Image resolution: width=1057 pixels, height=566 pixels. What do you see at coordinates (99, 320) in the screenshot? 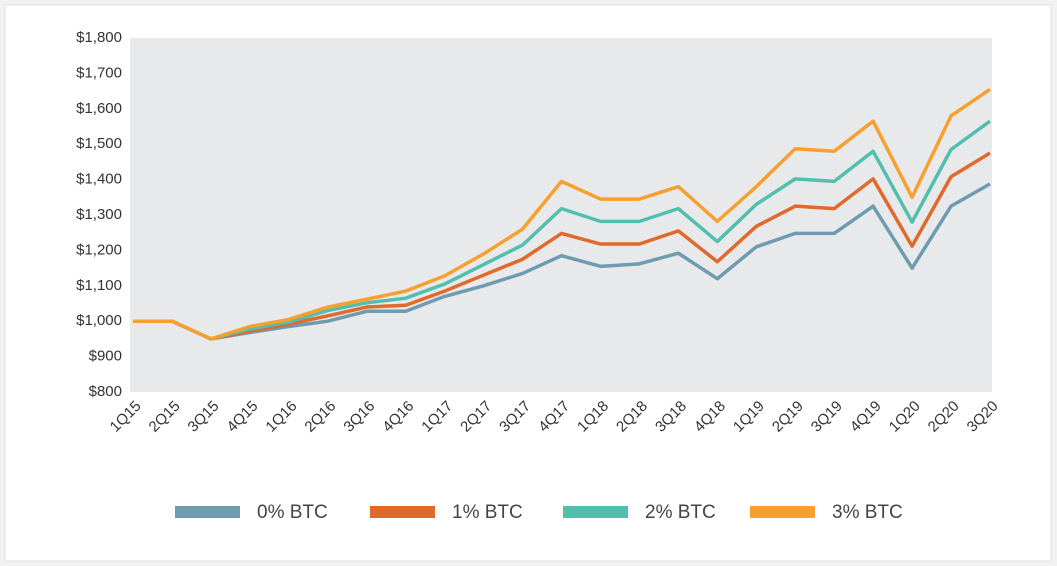
I see `y-tick-label: $1,000` at bounding box center [99, 320].